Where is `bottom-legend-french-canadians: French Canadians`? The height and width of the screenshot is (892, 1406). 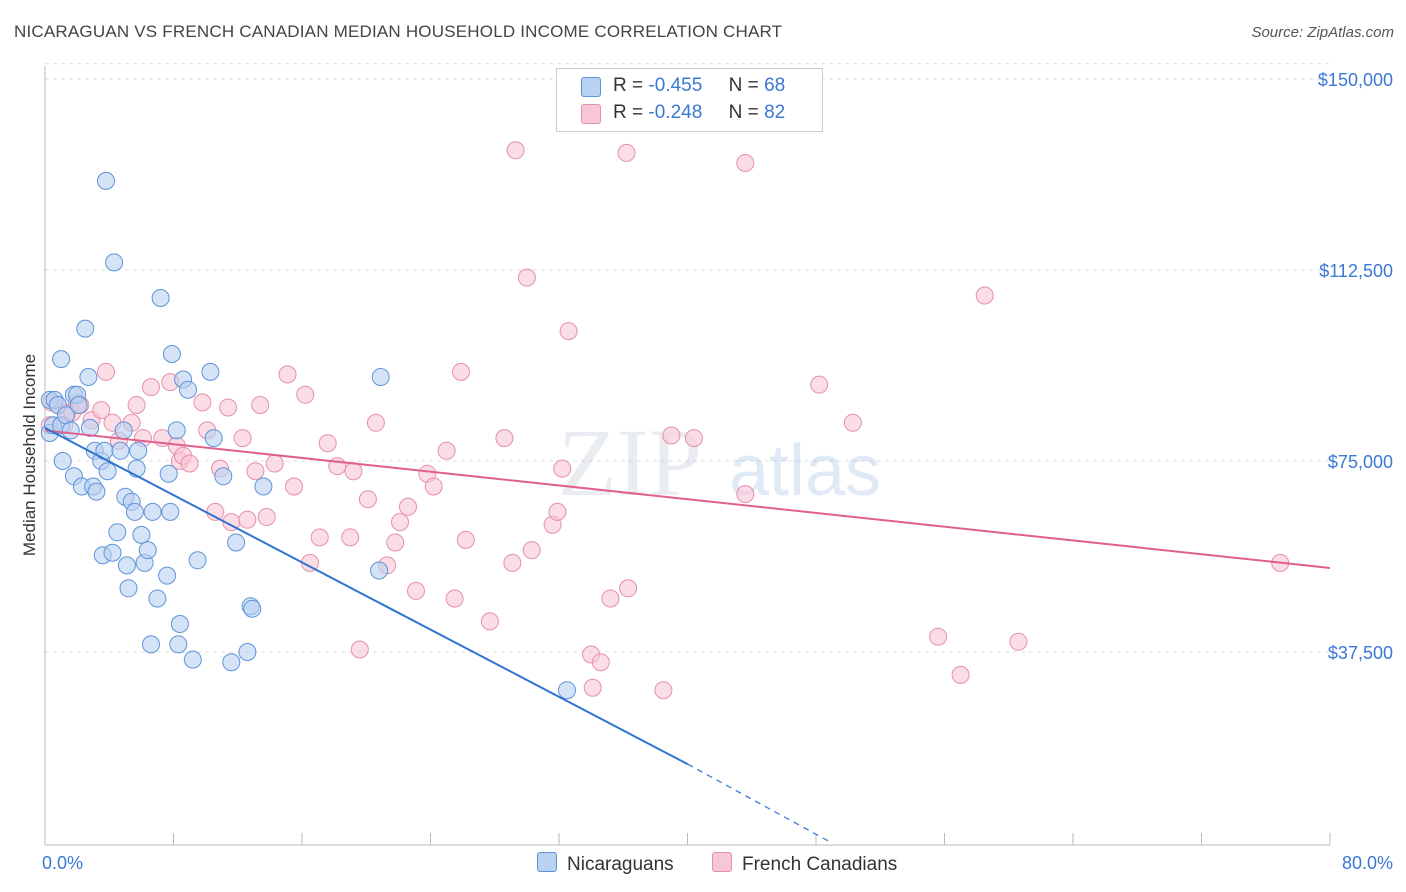 bottom-legend-french-canadians: French Canadians is located at coordinates (804, 864).